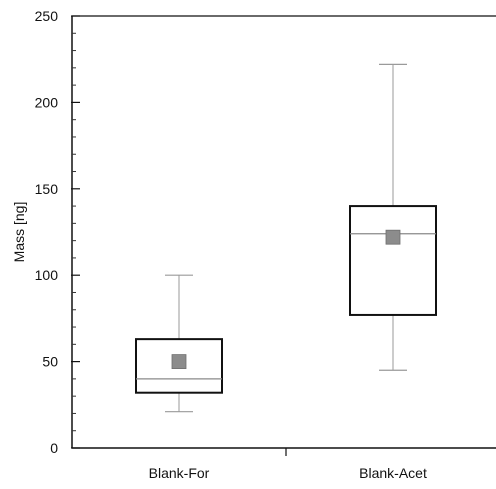 The height and width of the screenshot is (489, 496). Describe the element at coordinates (179, 473) in the screenshot. I see `x-category-label: Blank-For` at that location.